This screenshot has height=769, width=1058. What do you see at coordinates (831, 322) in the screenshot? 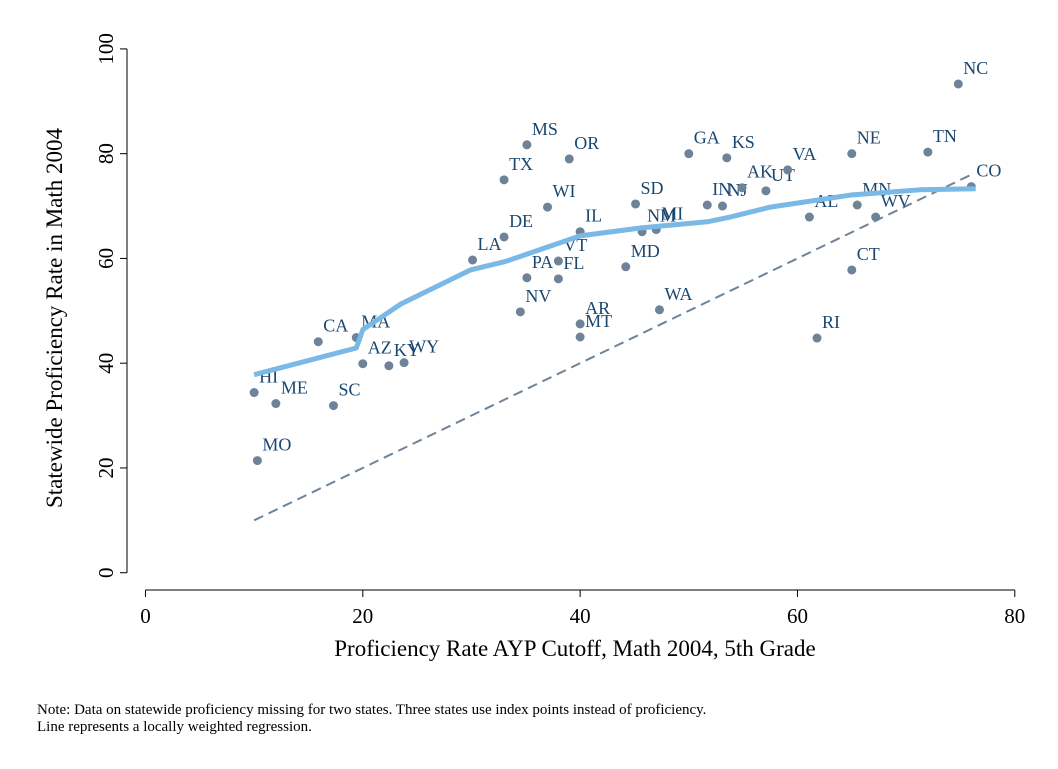
I see `point-label: RI` at bounding box center [831, 322].